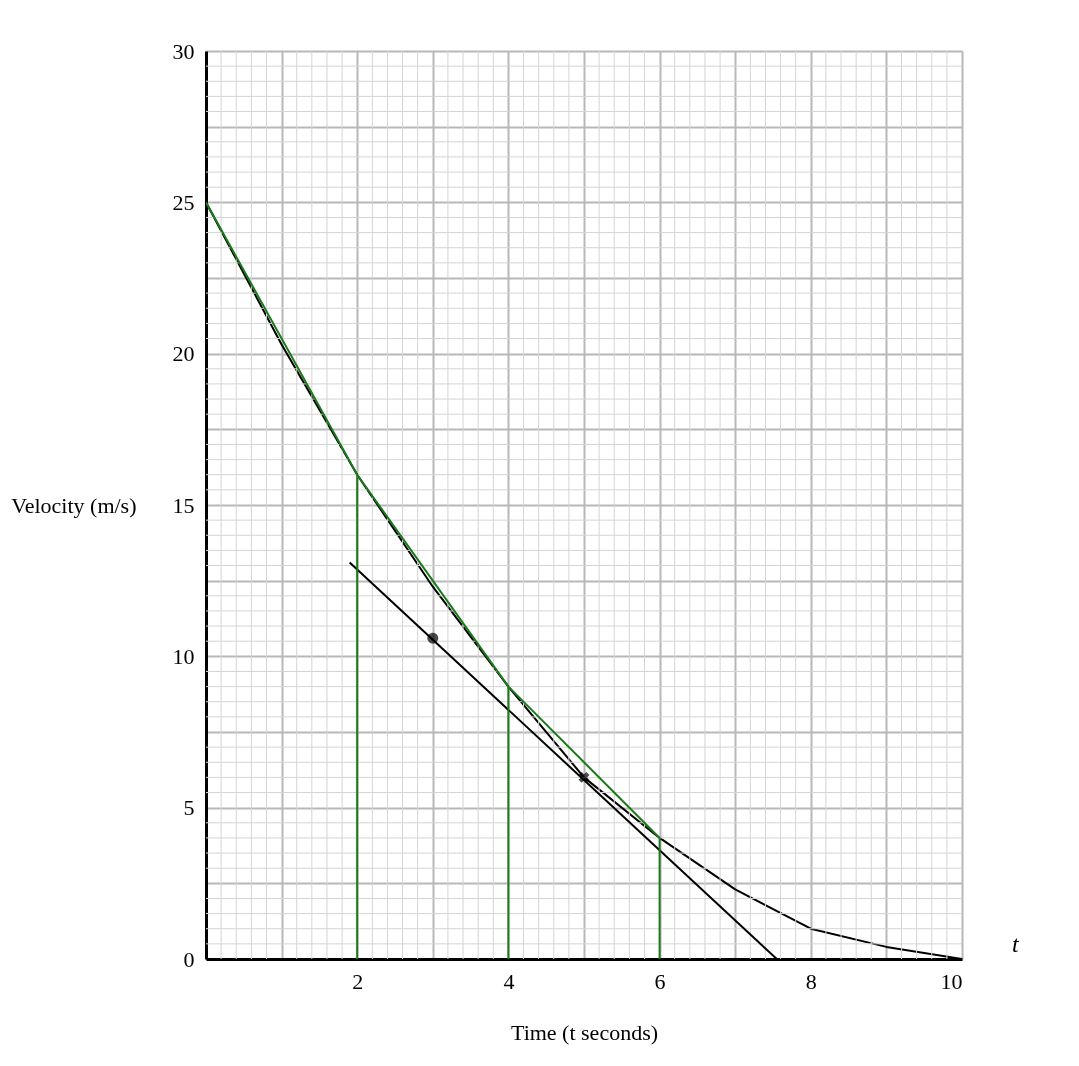 The width and height of the screenshot is (1079, 1066). I want to click on x-tick-label: 2, so click(358, 981).